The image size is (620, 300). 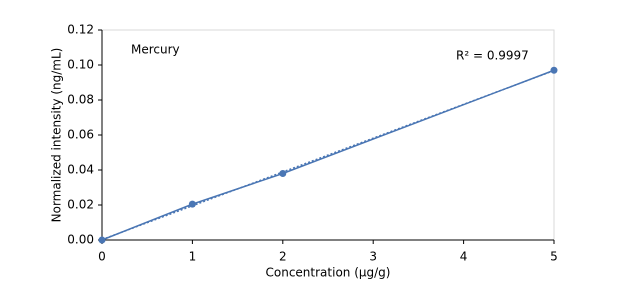 I want to click on x-tick-label: 4, so click(x=464, y=257).